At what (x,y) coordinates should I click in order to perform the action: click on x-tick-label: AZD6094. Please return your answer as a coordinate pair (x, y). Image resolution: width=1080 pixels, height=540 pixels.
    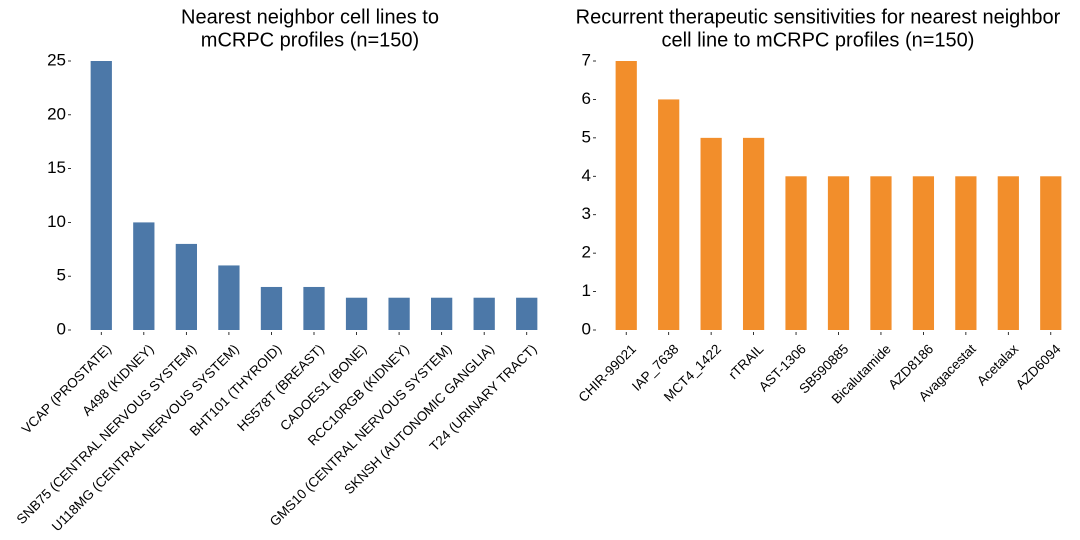
    Looking at the image, I should click on (1038, 366).